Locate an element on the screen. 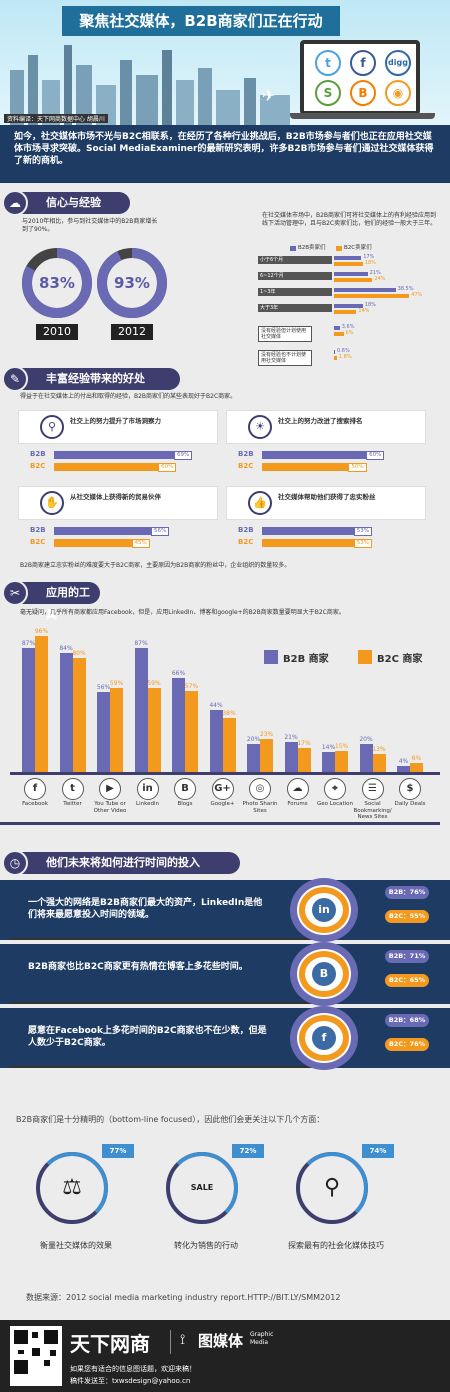 This screenshot has width=450, height=1392. benefit-value: 45% is located at coordinates (140, 543).